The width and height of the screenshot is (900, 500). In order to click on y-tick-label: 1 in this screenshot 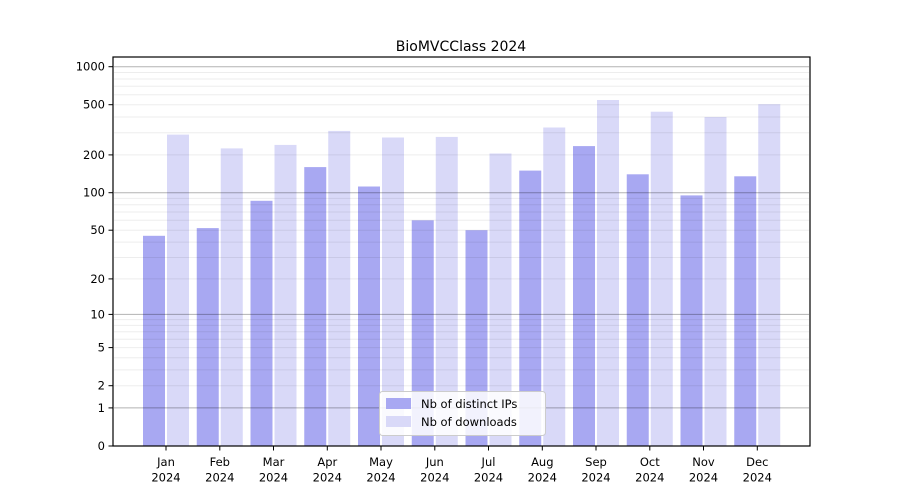, I will do `click(101, 408)`.